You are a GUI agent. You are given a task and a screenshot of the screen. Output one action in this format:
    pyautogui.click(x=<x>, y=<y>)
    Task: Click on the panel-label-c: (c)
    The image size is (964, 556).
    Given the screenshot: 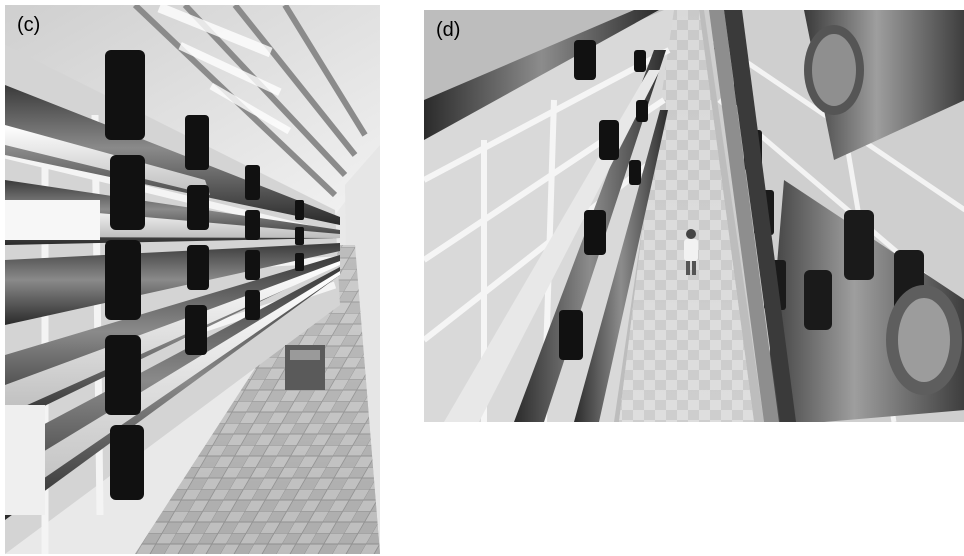 What is the action you would take?
    pyautogui.click(x=29, y=25)
    